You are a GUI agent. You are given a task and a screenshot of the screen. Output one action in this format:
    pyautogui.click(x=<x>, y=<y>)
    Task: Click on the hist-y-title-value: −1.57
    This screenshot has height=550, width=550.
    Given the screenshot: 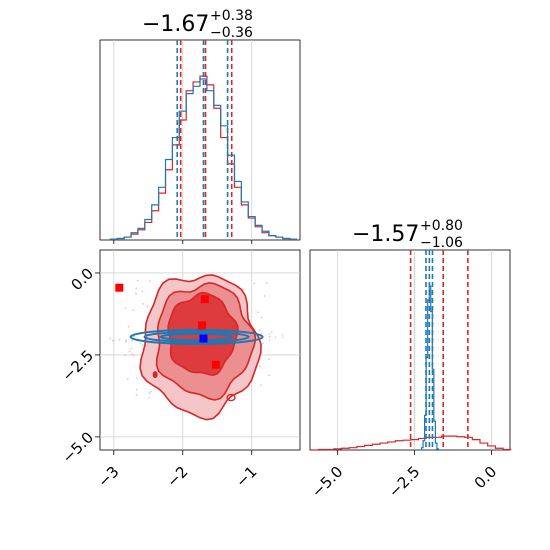 What is the action you would take?
    pyautogui.click(x=385, y=234)
    